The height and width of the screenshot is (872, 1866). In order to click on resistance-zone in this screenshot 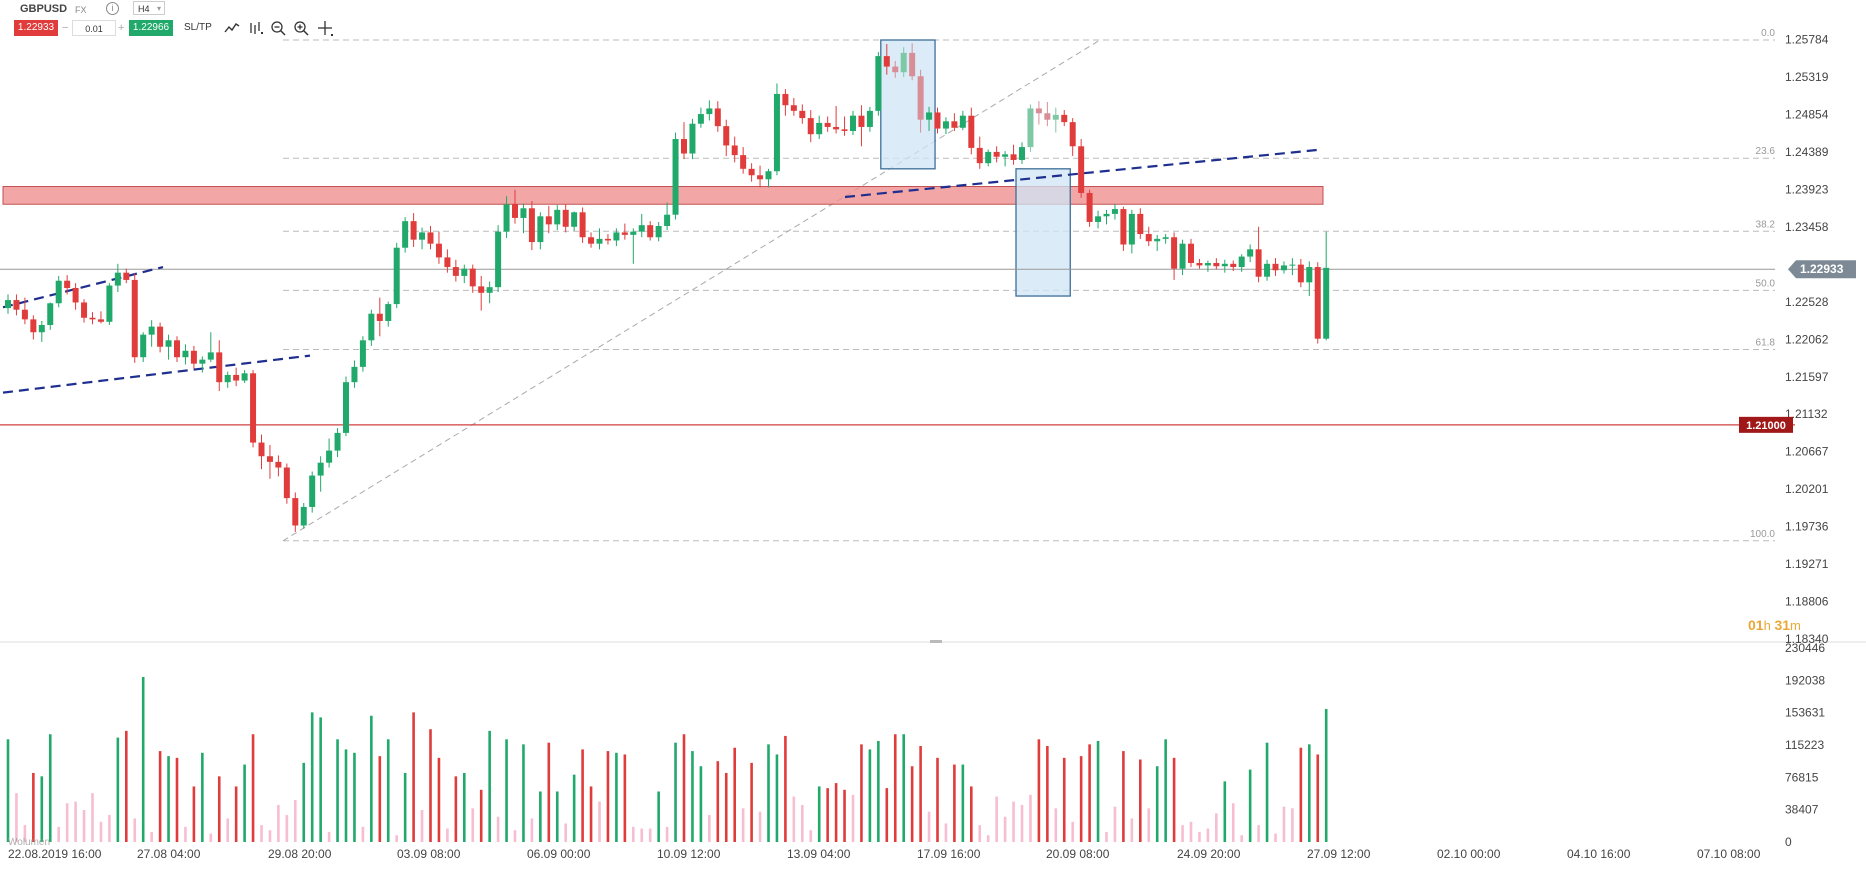, I will do `click(663, 195)`.